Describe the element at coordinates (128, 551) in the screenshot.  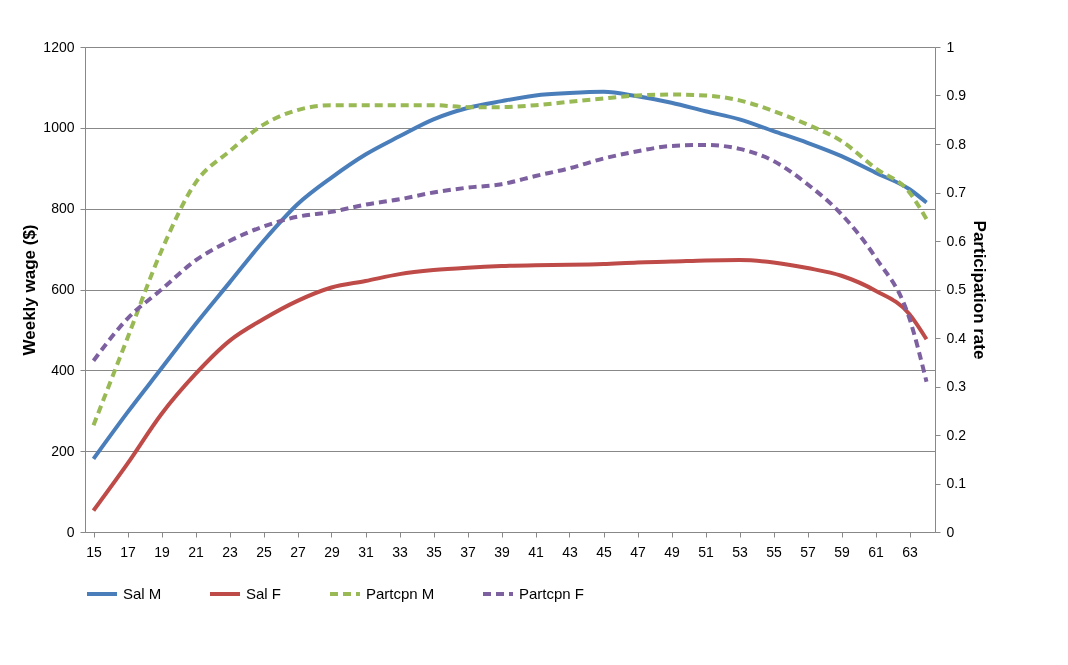
I see `x-tick-label: 17` at that location.